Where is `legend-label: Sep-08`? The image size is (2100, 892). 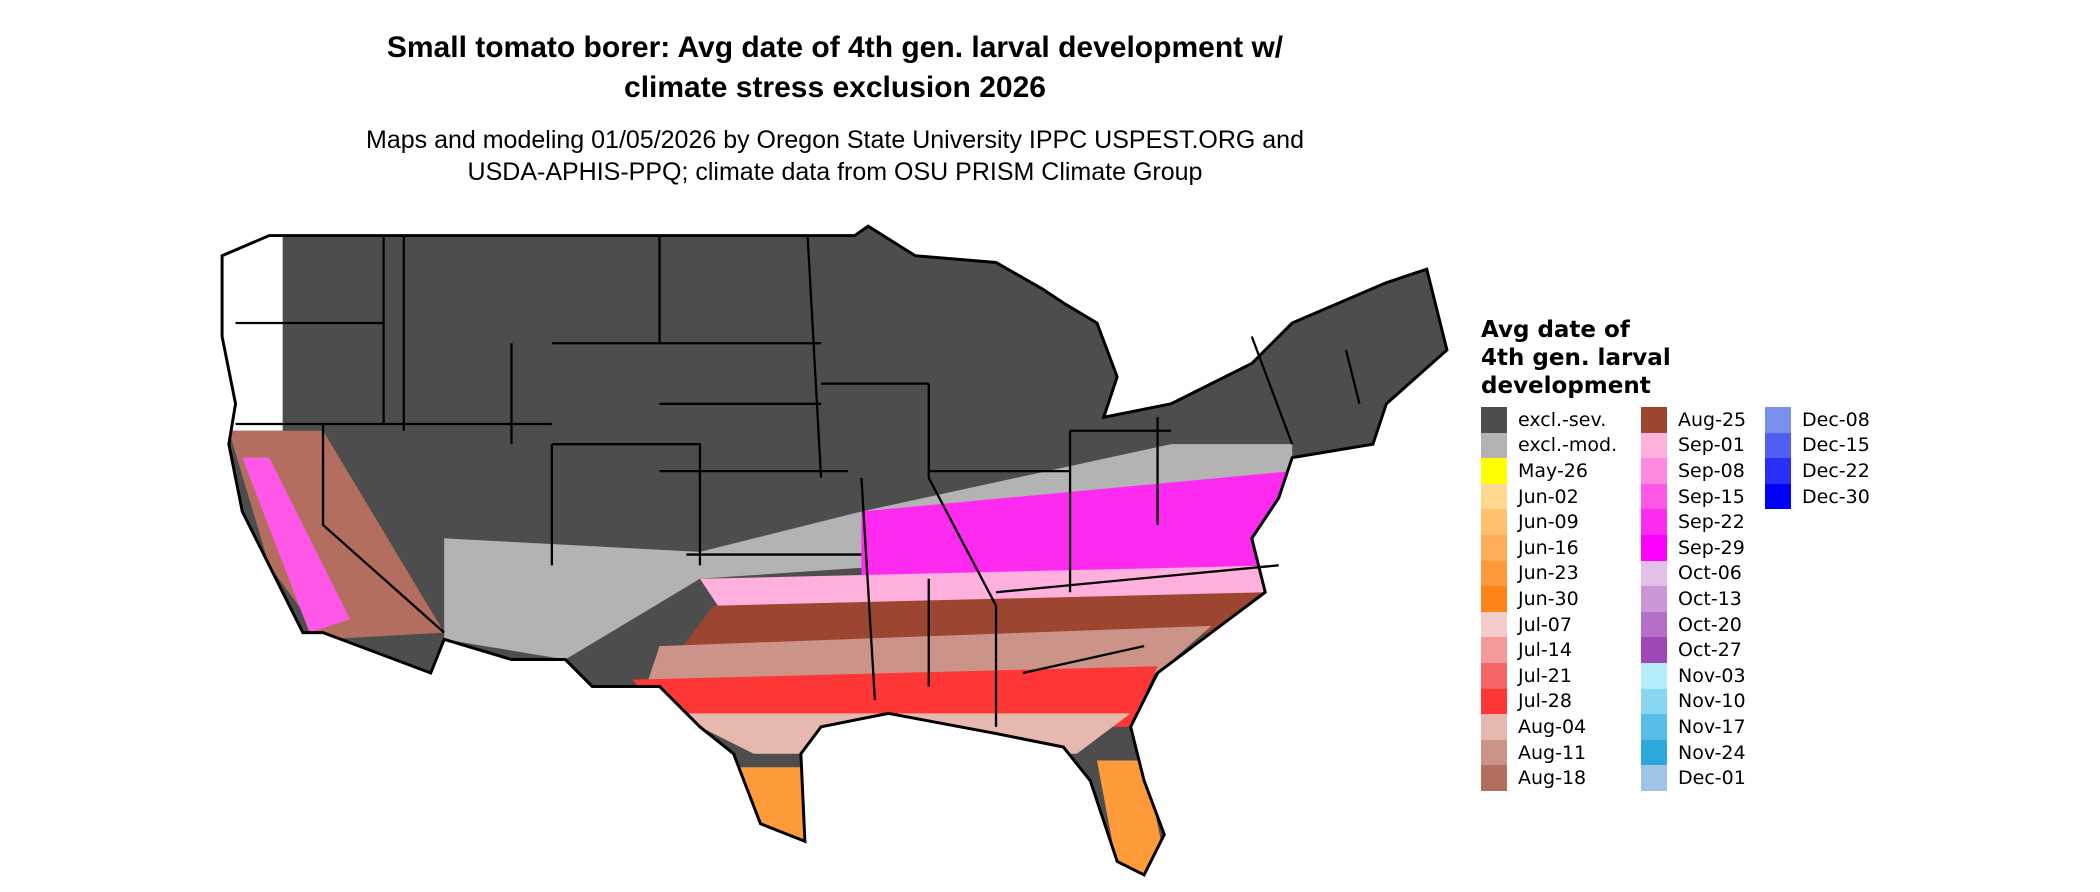 legend-label: Sep-08 is located at coordinates (1711, 470).